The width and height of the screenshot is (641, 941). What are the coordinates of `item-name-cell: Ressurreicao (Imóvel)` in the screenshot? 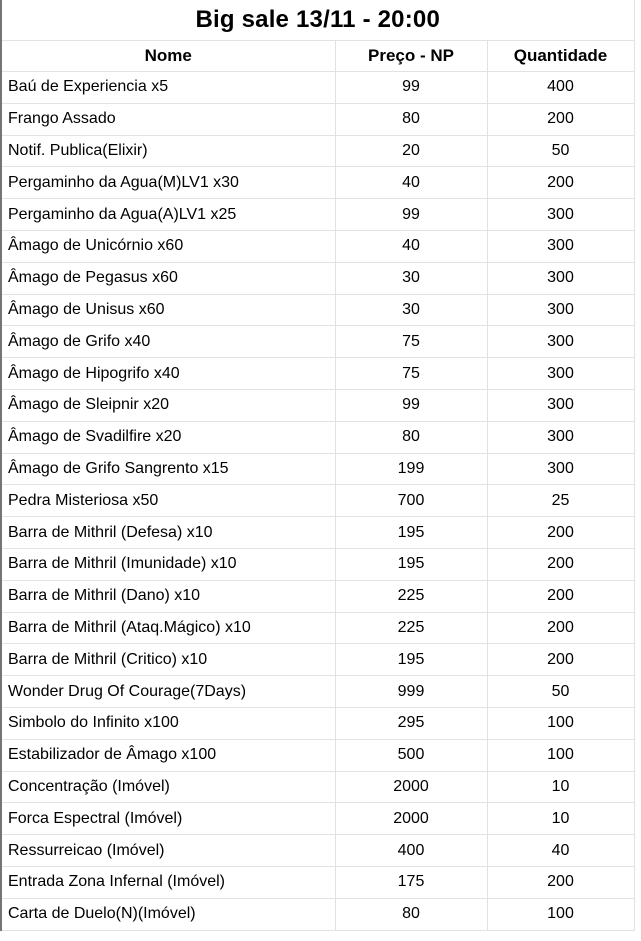 It's located at (168, 850).